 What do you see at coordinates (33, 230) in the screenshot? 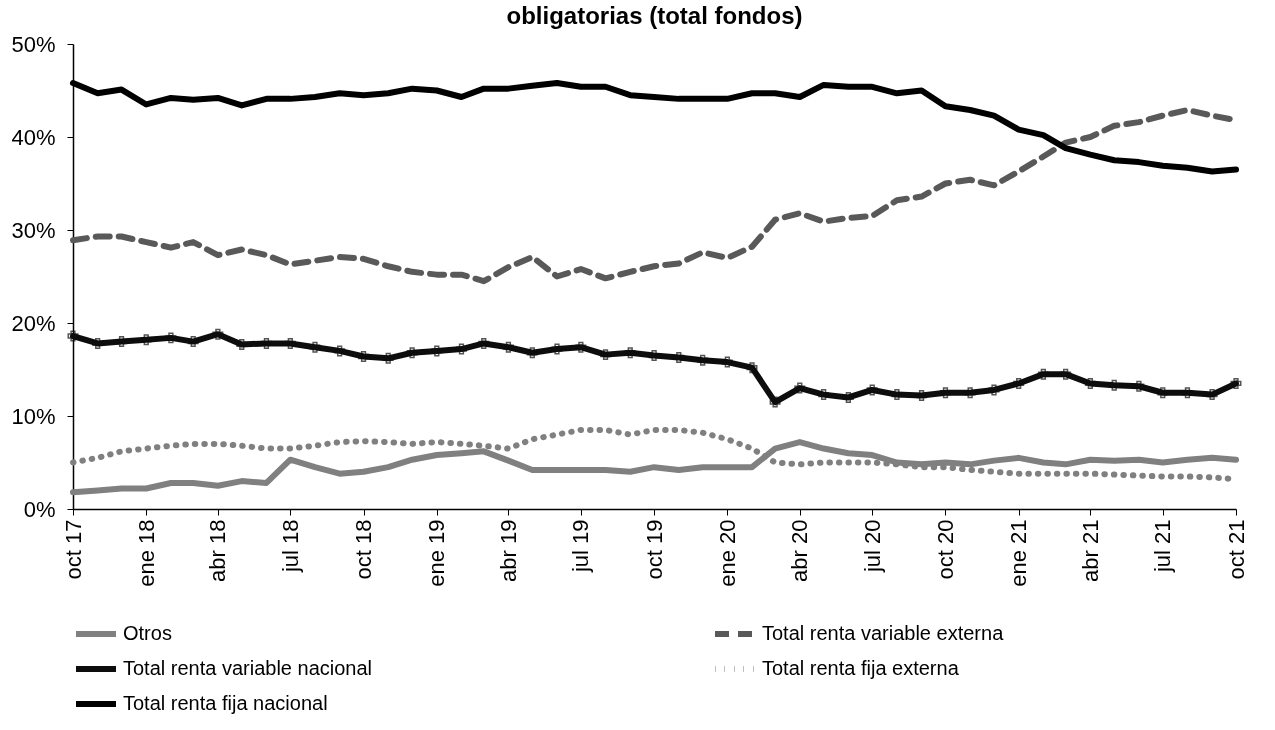
I see `y-tick-label: 30%` at bounding box center [33, 230].